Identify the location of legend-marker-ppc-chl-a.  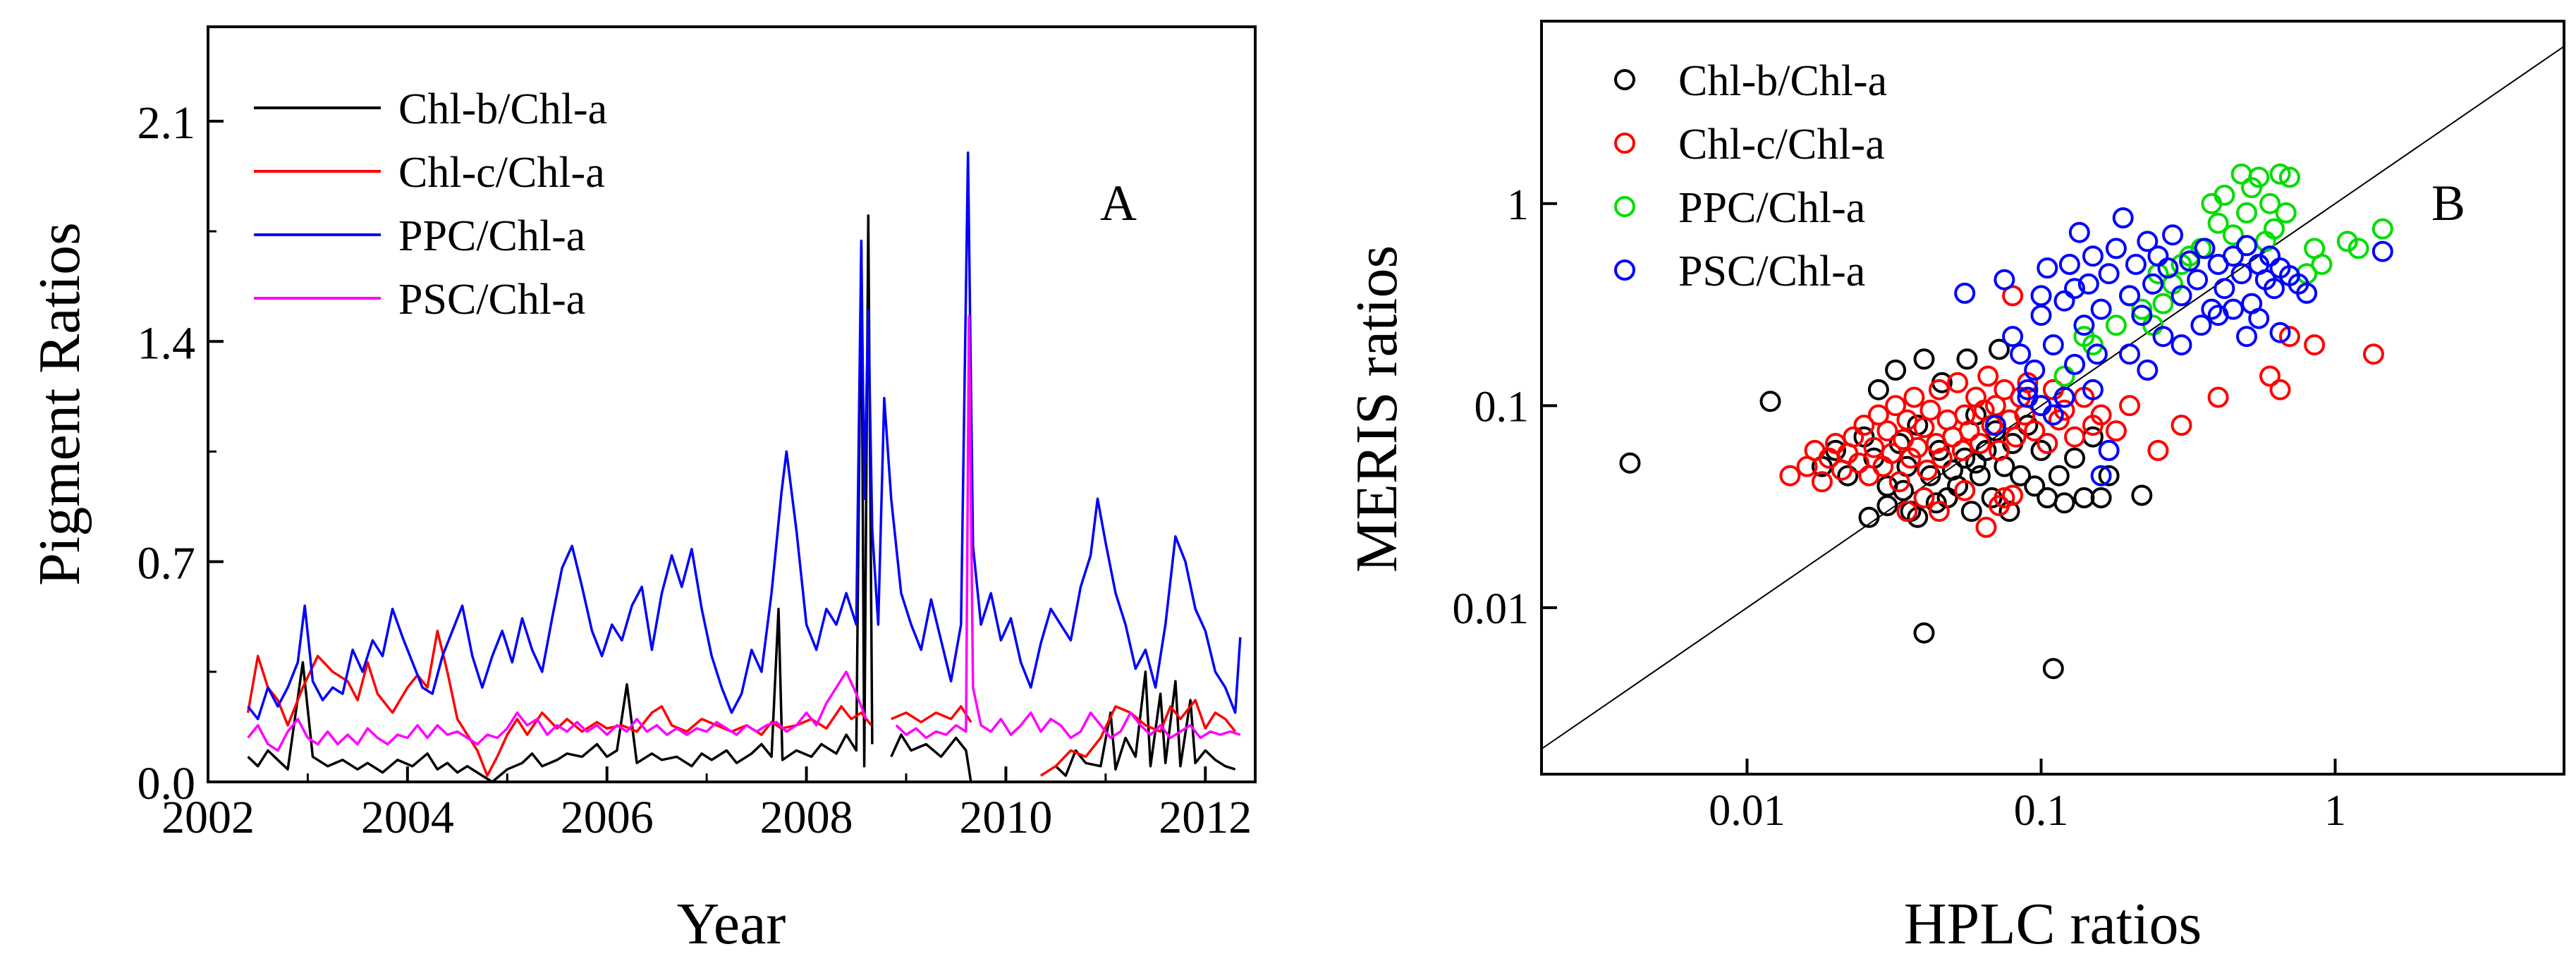
(1624, 206).